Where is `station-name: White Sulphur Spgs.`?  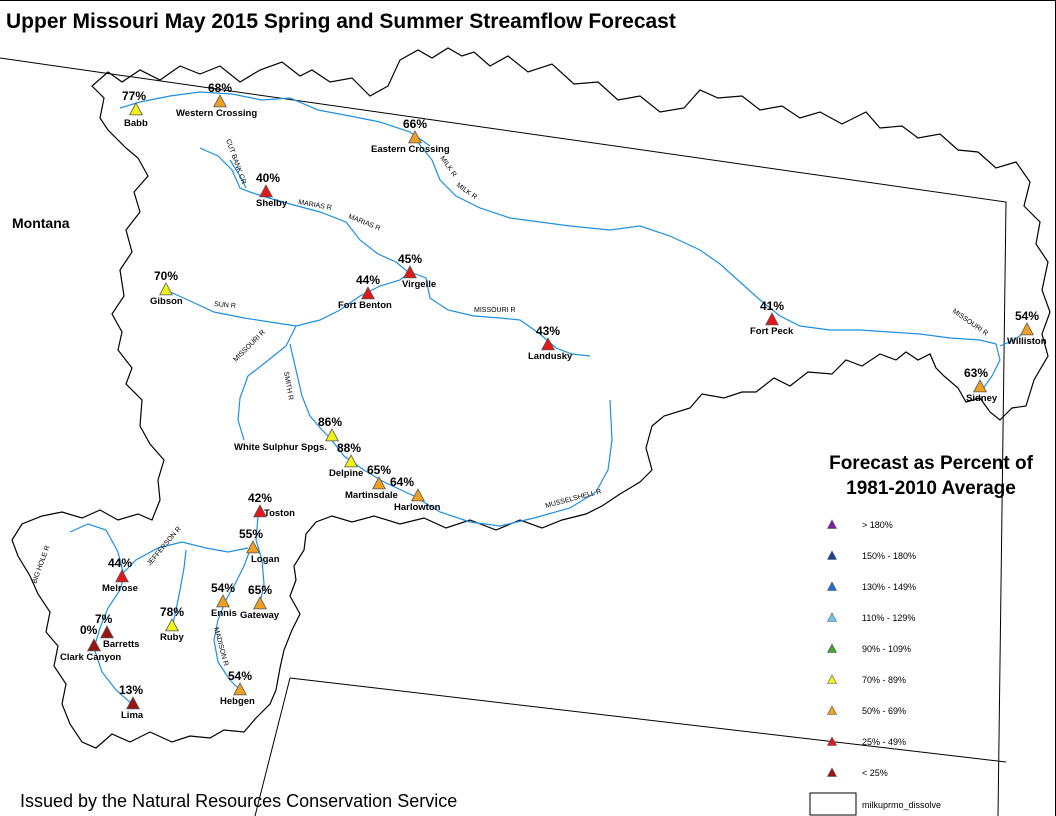 station-name: White Sulphur Spgs. is located at coordinates (280, 447).